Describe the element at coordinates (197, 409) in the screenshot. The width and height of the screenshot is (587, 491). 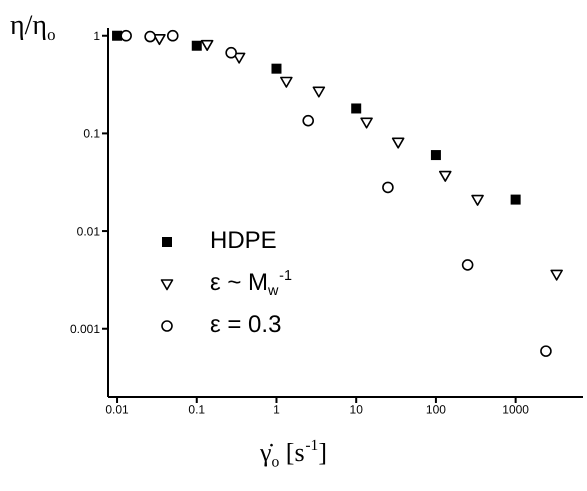
I see `x-tick-label: 0.1` at that location.